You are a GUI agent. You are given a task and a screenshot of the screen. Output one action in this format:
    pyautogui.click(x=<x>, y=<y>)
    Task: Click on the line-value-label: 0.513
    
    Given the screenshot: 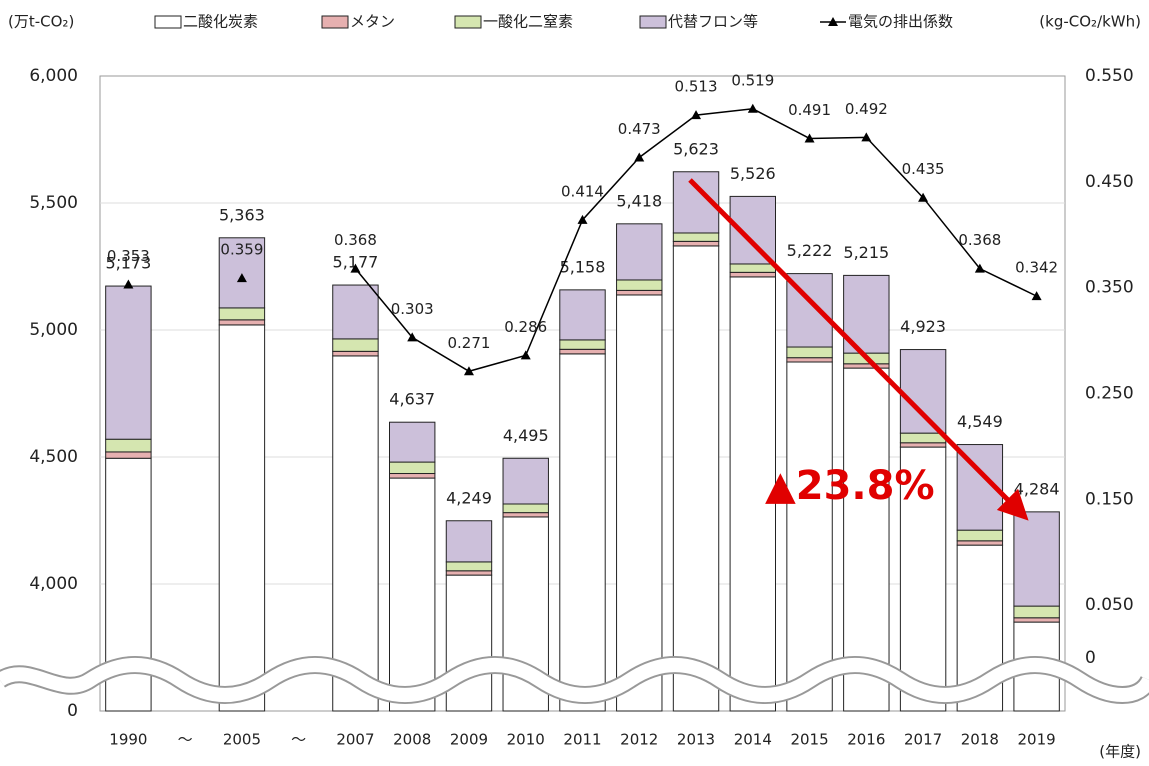 What is the action you would take?
    pyautogui.click(x=696, y=87)
    